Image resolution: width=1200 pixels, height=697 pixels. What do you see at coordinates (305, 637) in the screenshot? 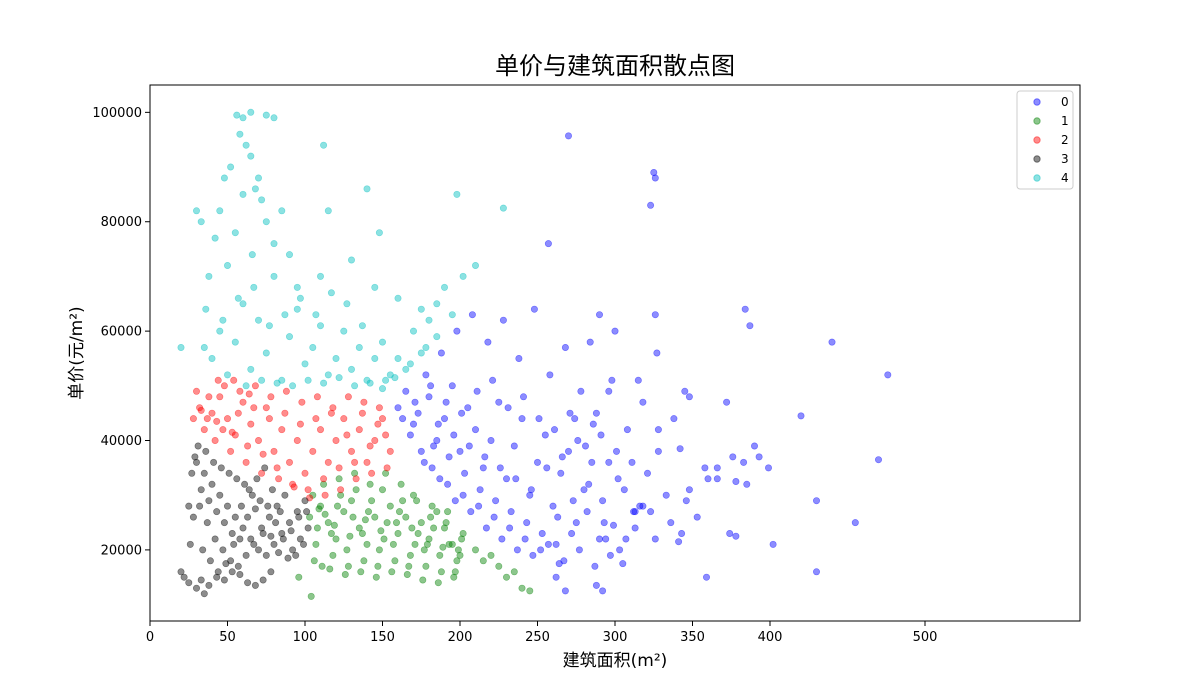
I see `x-tick-label: 100` at bounding box center [305, 637].